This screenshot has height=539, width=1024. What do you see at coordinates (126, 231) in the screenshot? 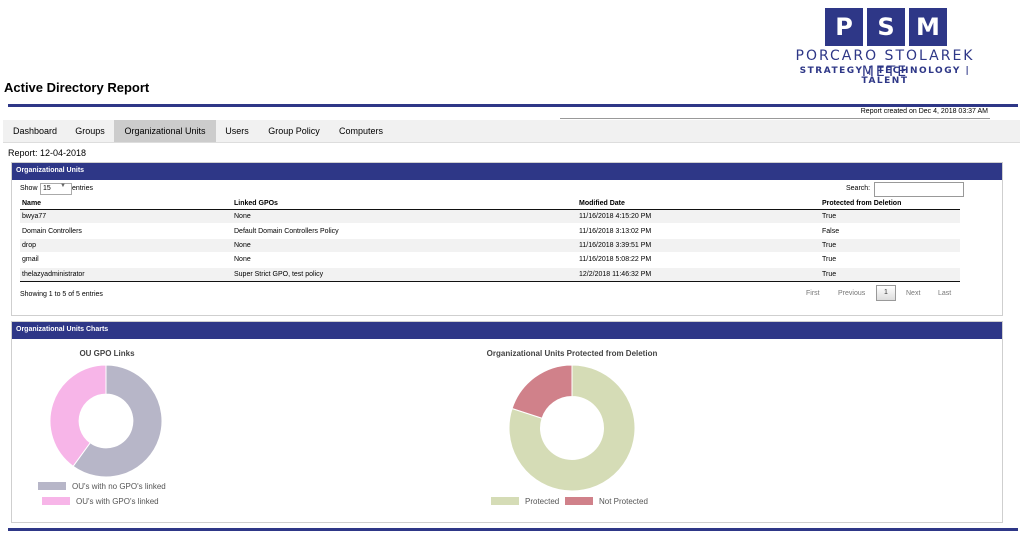
I see `cell-name: Domain Controllers` at bounding box center [126, 231].